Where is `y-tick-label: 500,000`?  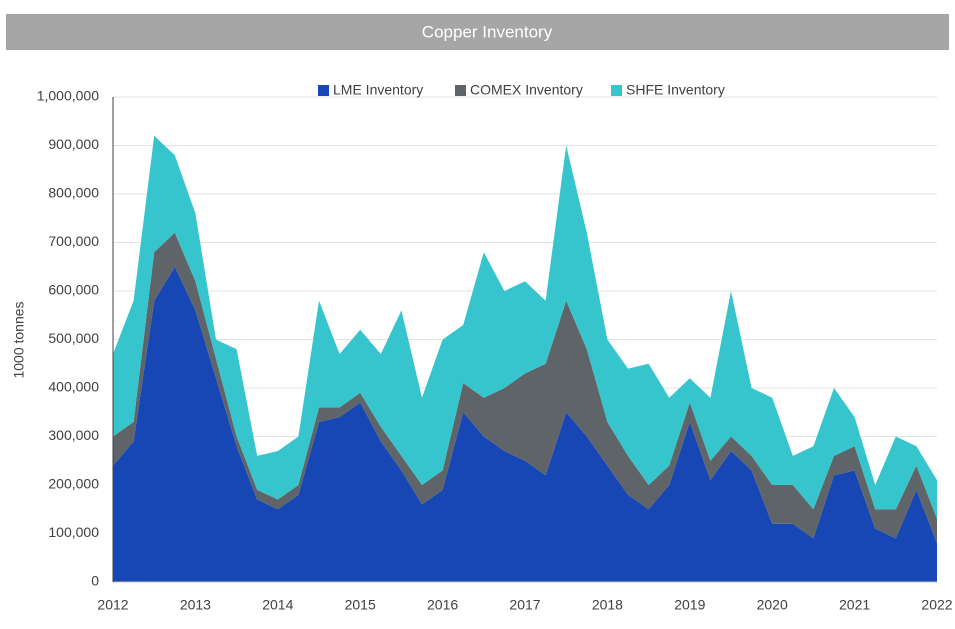
y-tick-label: 500,000 is located at coordinates (73, 338).